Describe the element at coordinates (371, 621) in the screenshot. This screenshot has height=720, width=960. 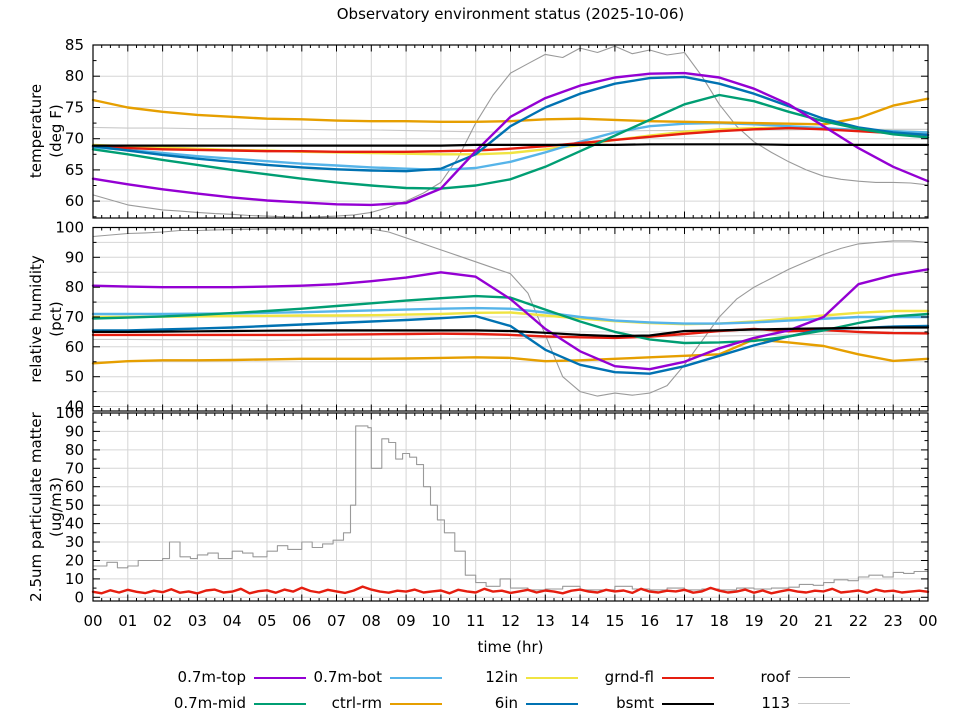
I see `svg-text: 08` at that location.